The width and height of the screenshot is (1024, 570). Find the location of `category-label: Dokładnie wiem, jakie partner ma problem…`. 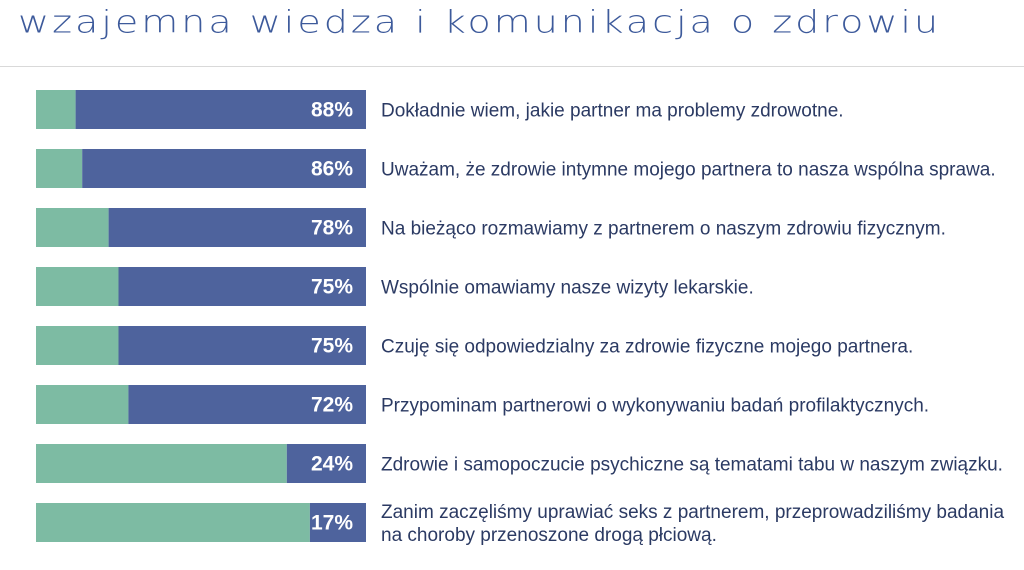

category-label: Dokładnie wiem, jakie partner ma problem… is located at coordinates (612, 111).